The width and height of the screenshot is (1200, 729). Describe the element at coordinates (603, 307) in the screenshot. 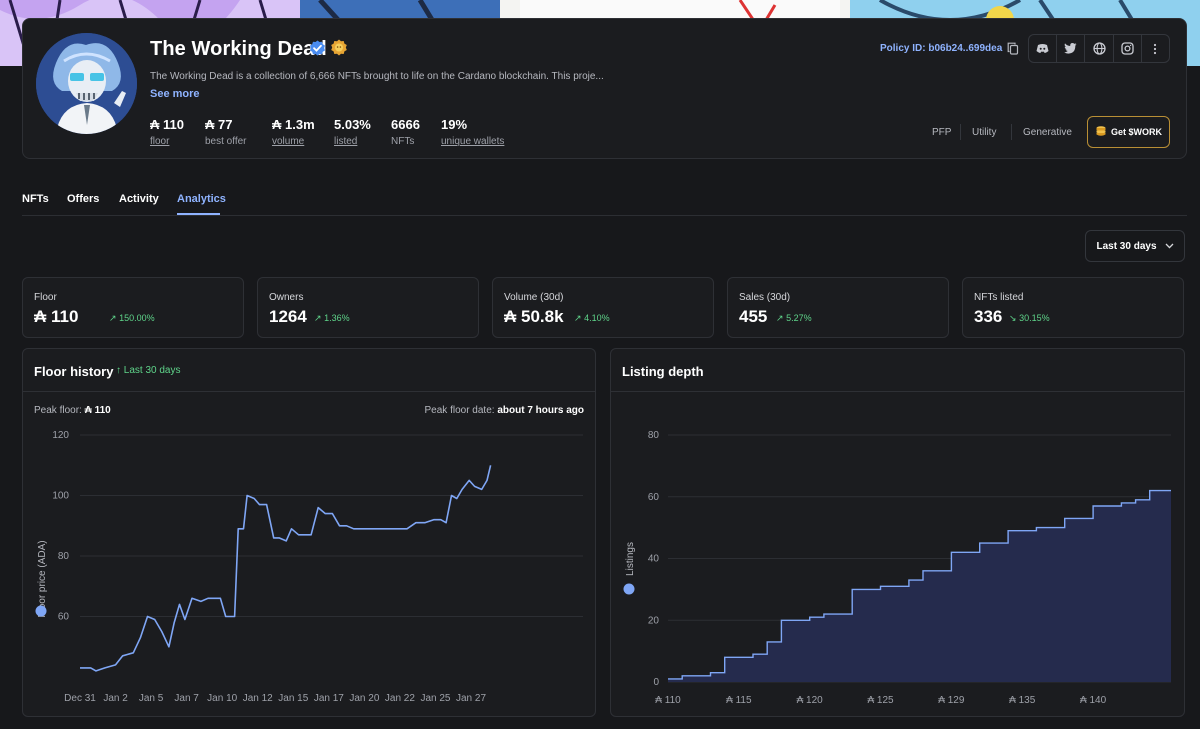

I see `stat-card-volume: Volume (30d) ₳ 50.8k ↗ 4.10%` at that location.